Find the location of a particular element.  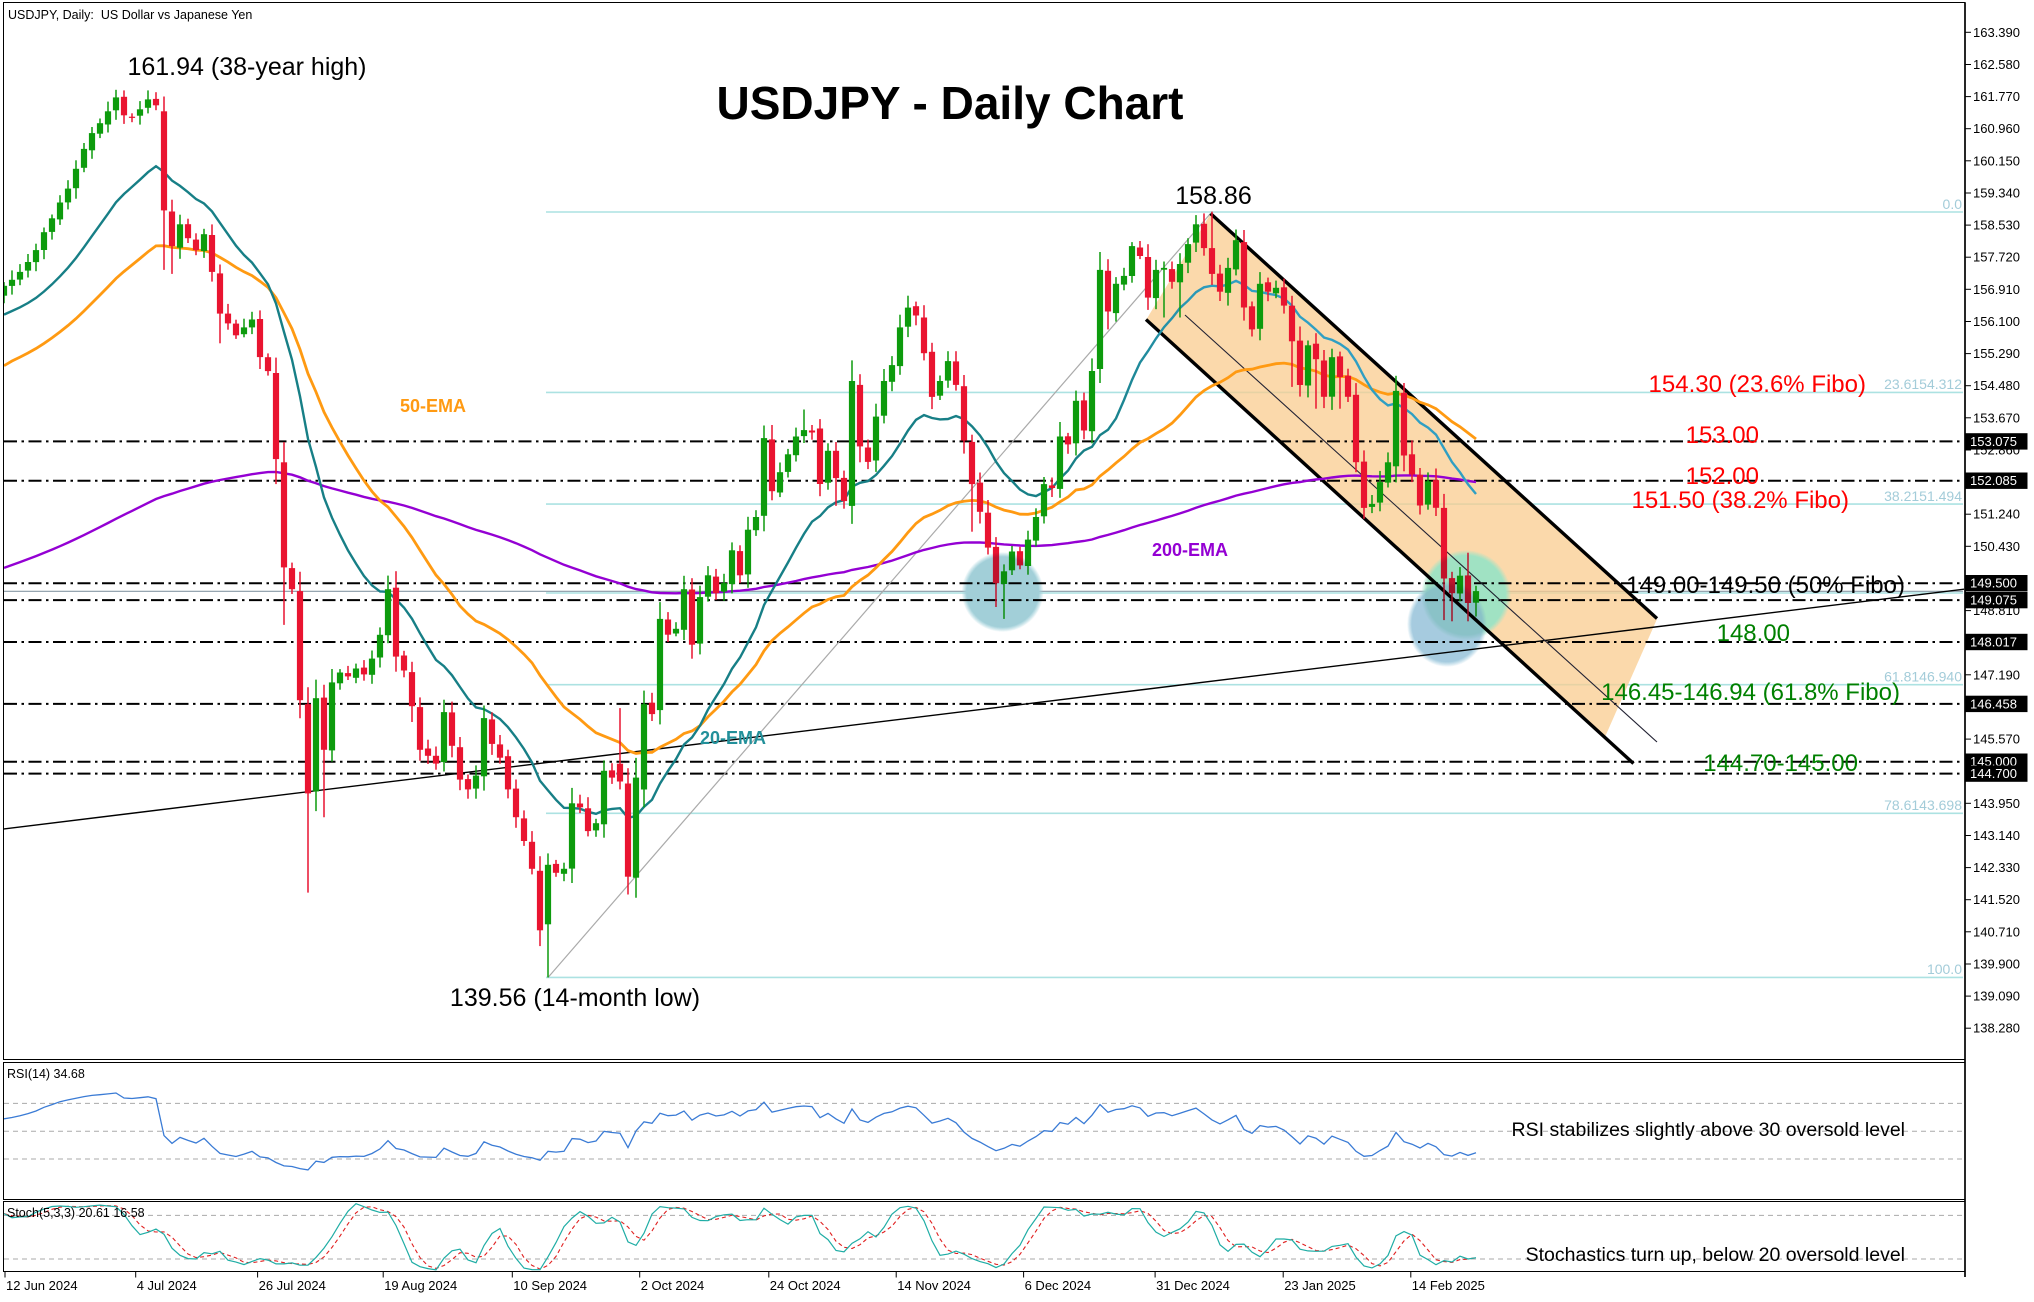

svg-text: 163.390 is located at coordinates (1996, 32).